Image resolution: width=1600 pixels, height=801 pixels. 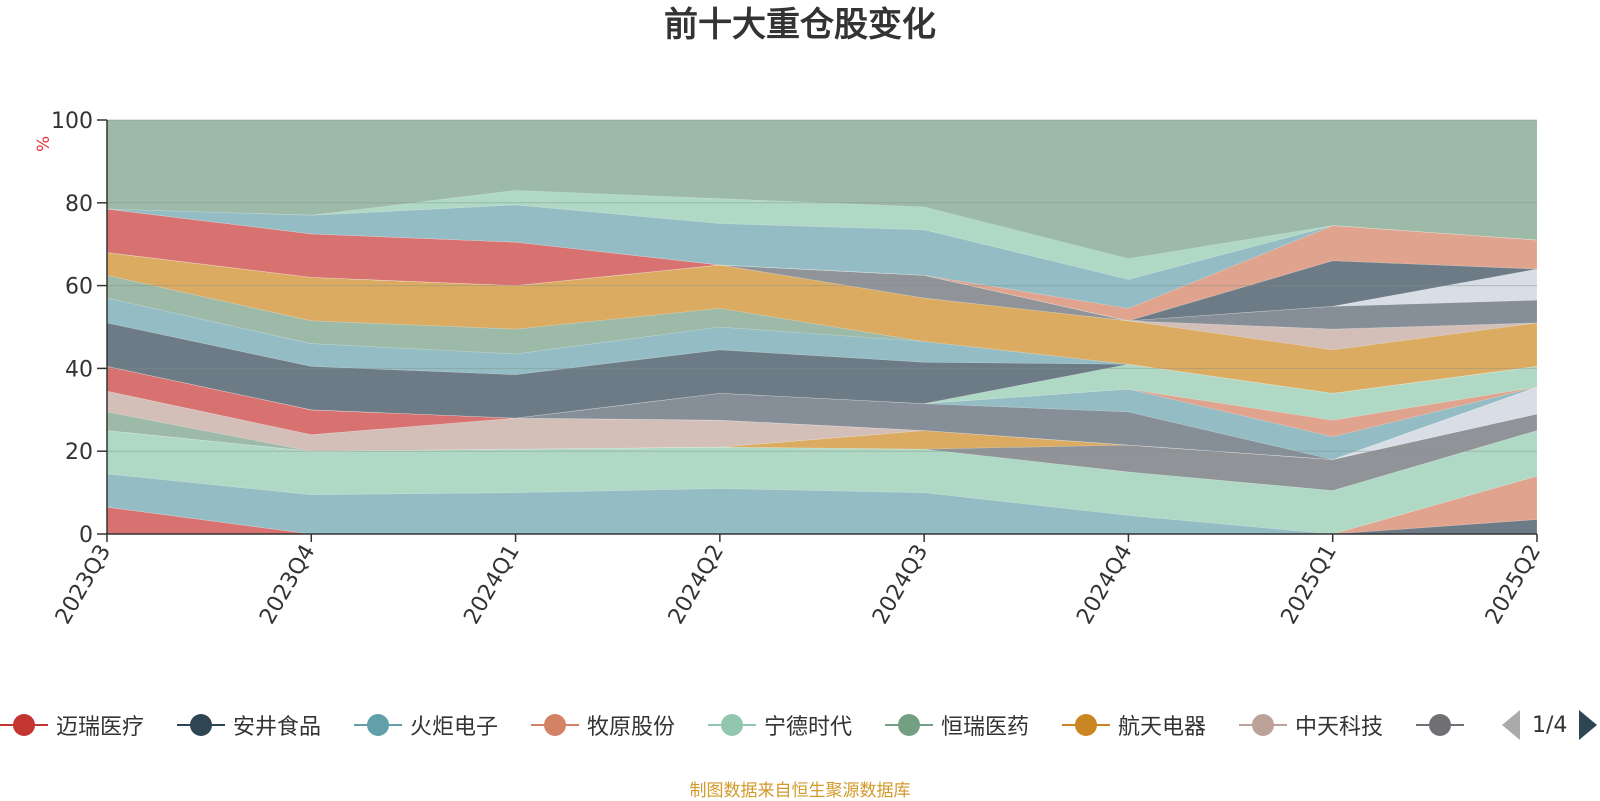 What do you see at coordinates (631, 727) in the screenshot?
I see `legend-label: 牧原股份` at bounding box center [631, 727].